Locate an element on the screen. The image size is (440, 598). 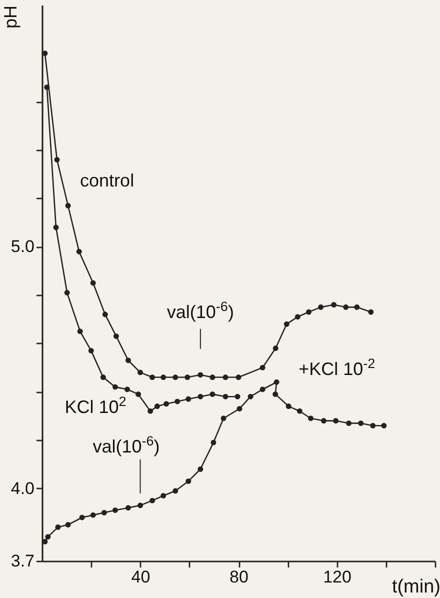
y-tick-label: 3.7 is located at coordinates (22, 561).